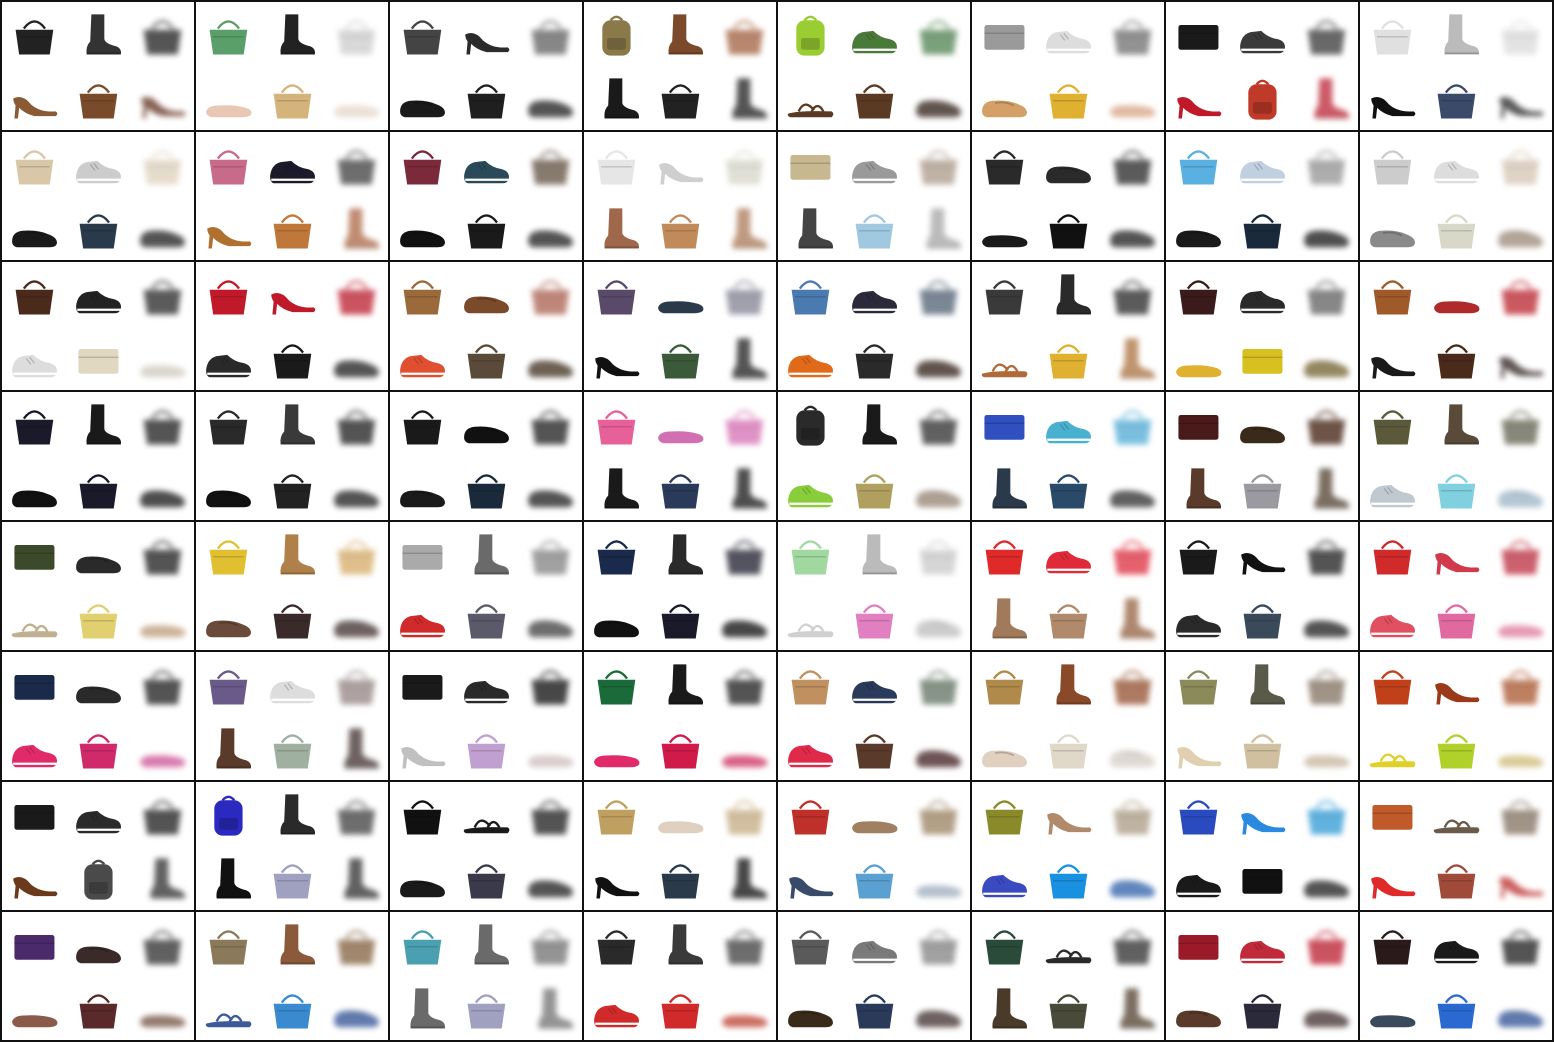  What do you see at coordinates (1456, 66) in the screenshot?
I see `tile-r1-c8` at bounding box center [1456, 66].